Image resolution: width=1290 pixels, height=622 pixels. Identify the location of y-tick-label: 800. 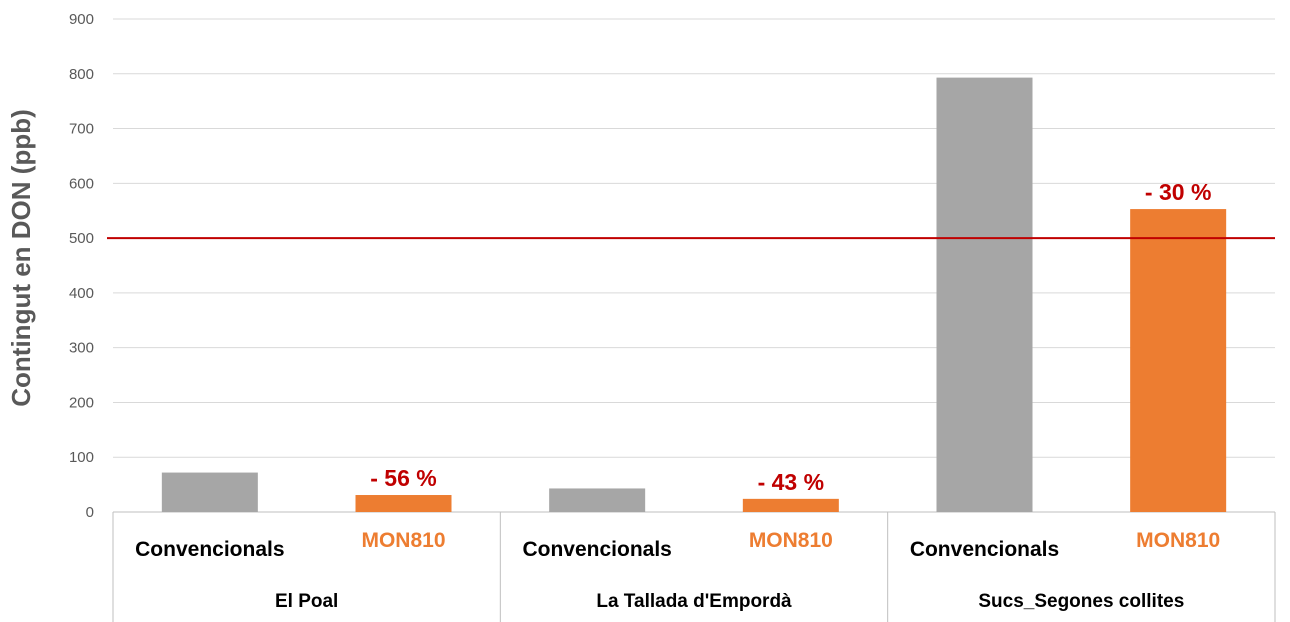
(81, 74).